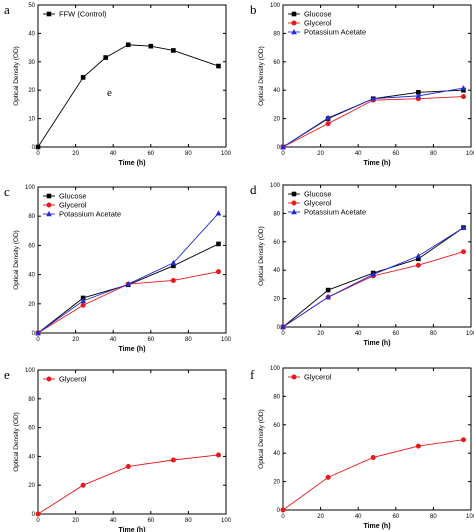 The height and width of the screenshot is (532, 474). What do you see at coordinates (252, 374) in the screenshot?
I see `panel-label: f` at bounding box center [252, 374].